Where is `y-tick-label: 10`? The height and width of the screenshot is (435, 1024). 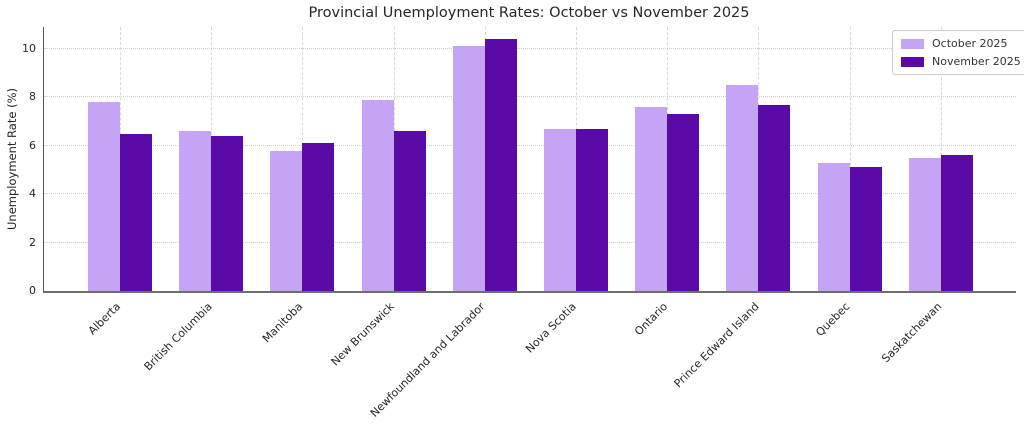
y-tick-label: 10 is located at coordinates (29, 48).